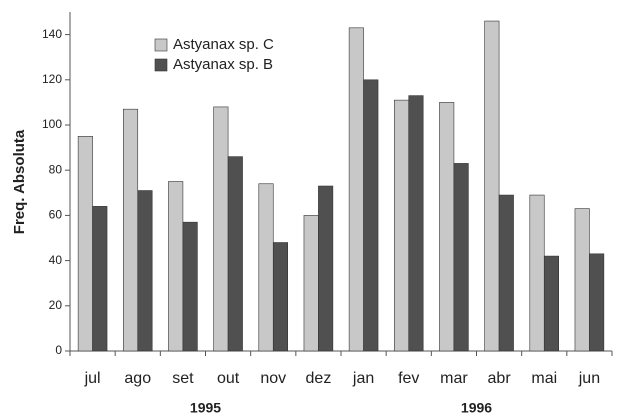  Describe the element at coordinates (137, 378) in the screenshot. I see `x-tick-label: ago` at that location.